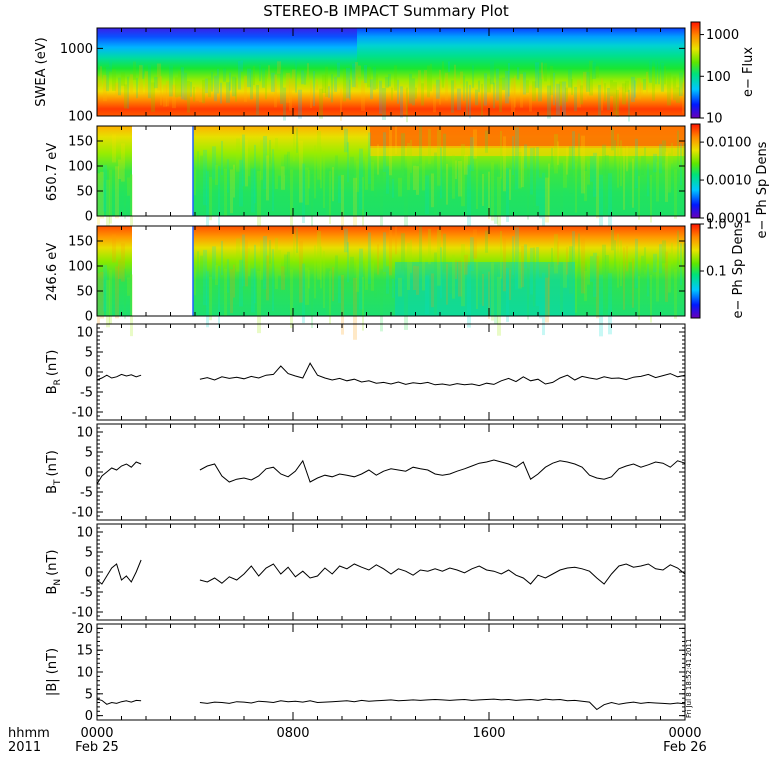 Image resolution: width=780 pixels, height=780 pixels. Describe the element at coordinates (80, 267) in the screenshot. I see `pad246-ytick-label: 100` at that location.